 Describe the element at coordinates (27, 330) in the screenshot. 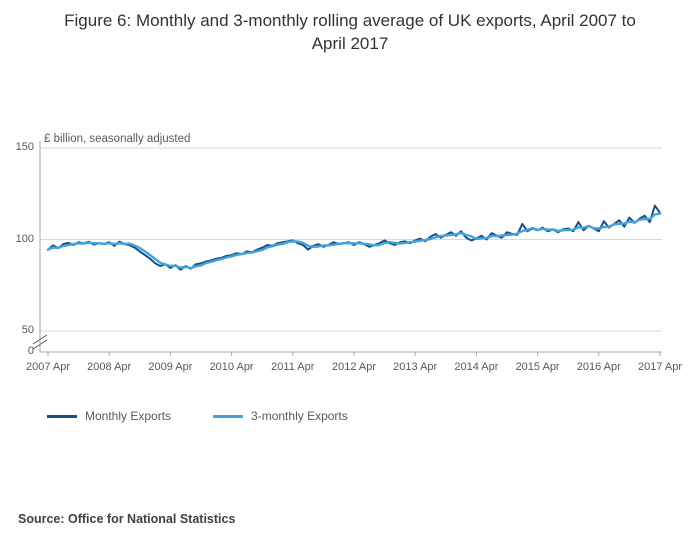

I see `y-tick-label: 50` at that location.